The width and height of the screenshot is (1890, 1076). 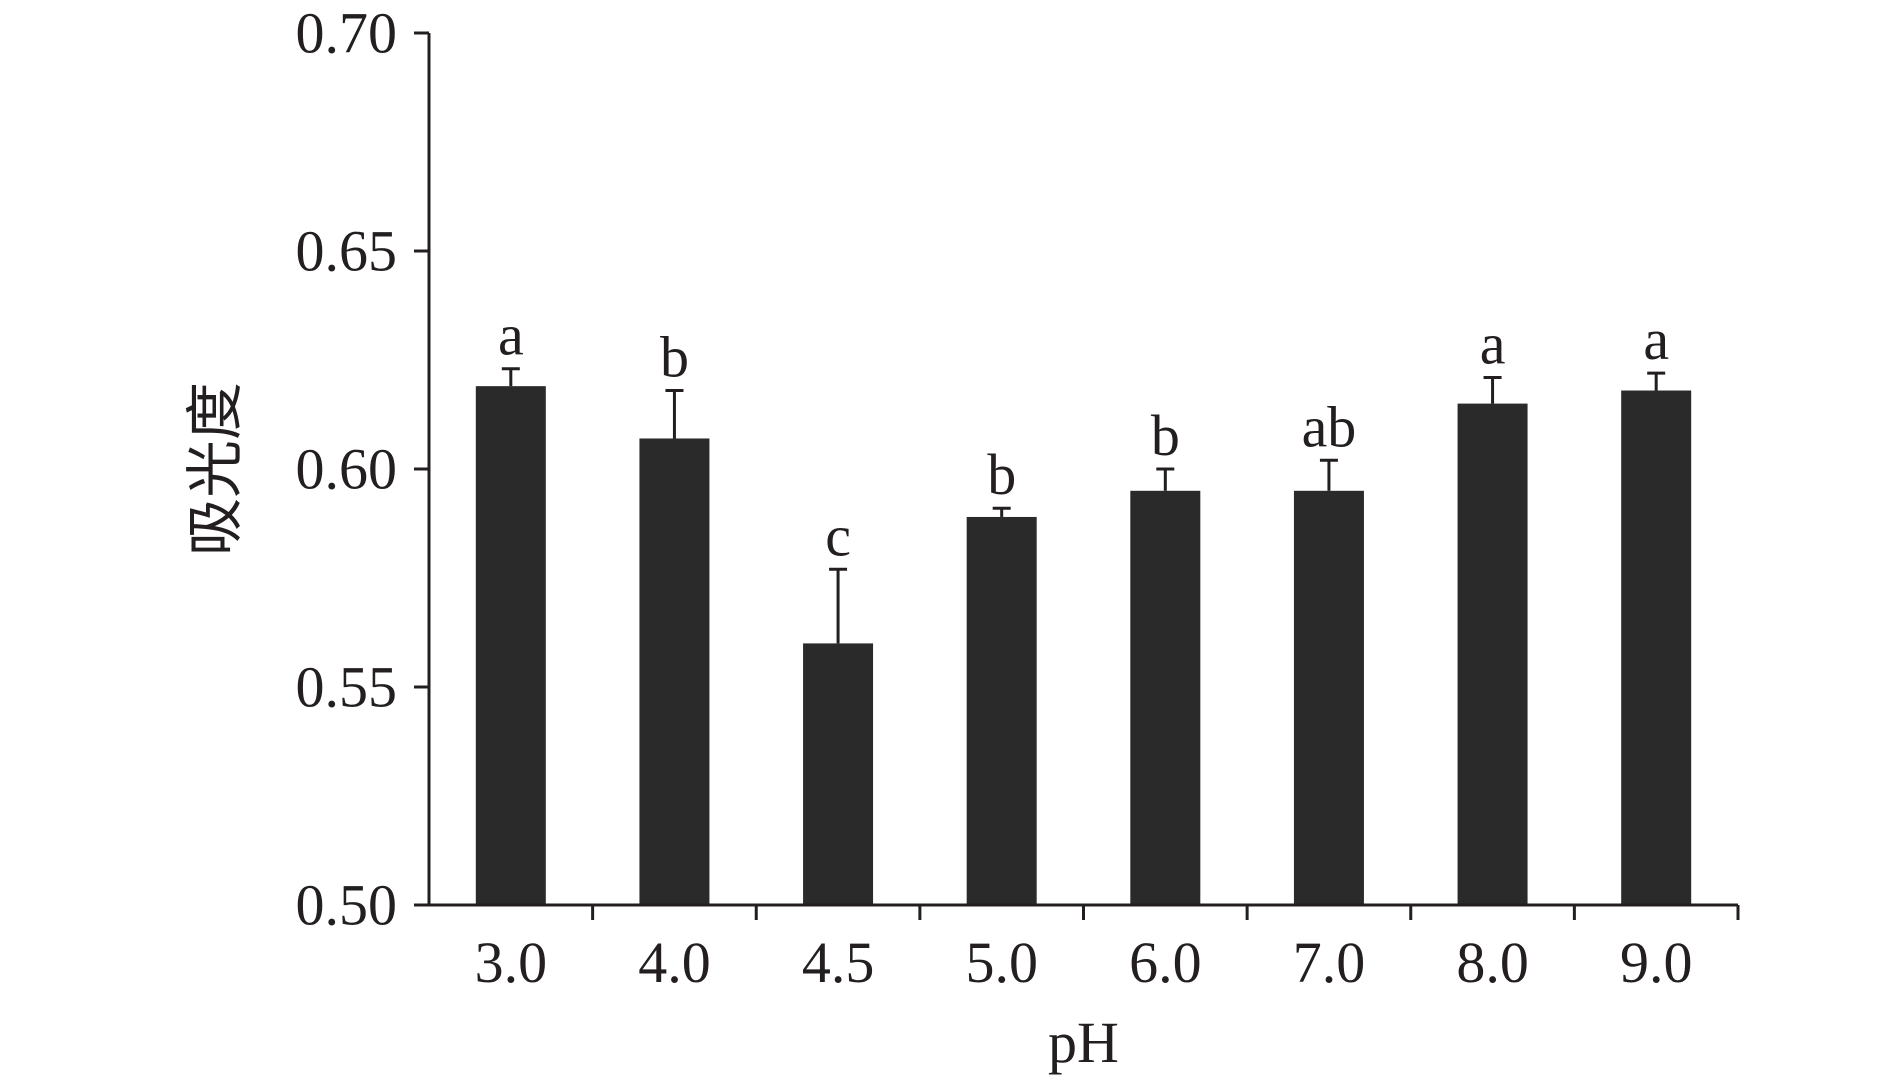 I want to click on y-tick-label: 0.55, so click(x=347, y=687).